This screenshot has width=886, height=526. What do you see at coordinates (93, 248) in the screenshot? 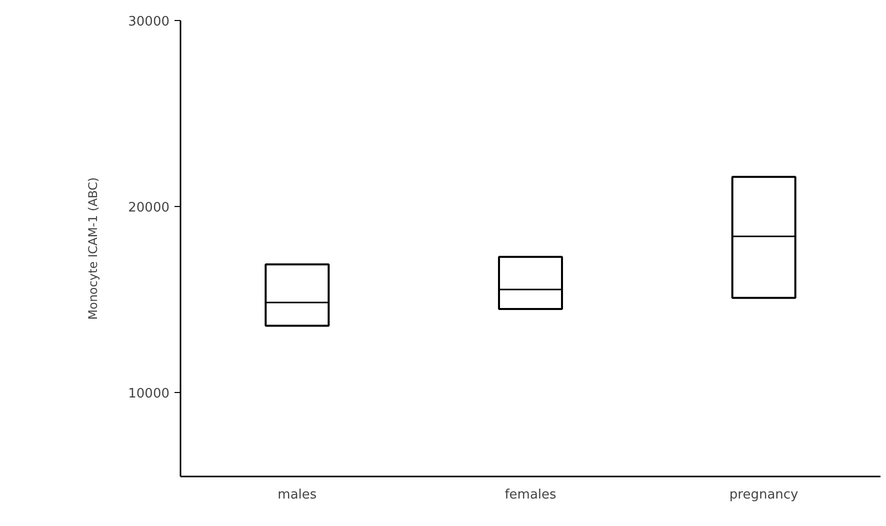
I see `y-axis-title: Monocyte ICAM-1 (ABC)` at bounding box center [93, 248].